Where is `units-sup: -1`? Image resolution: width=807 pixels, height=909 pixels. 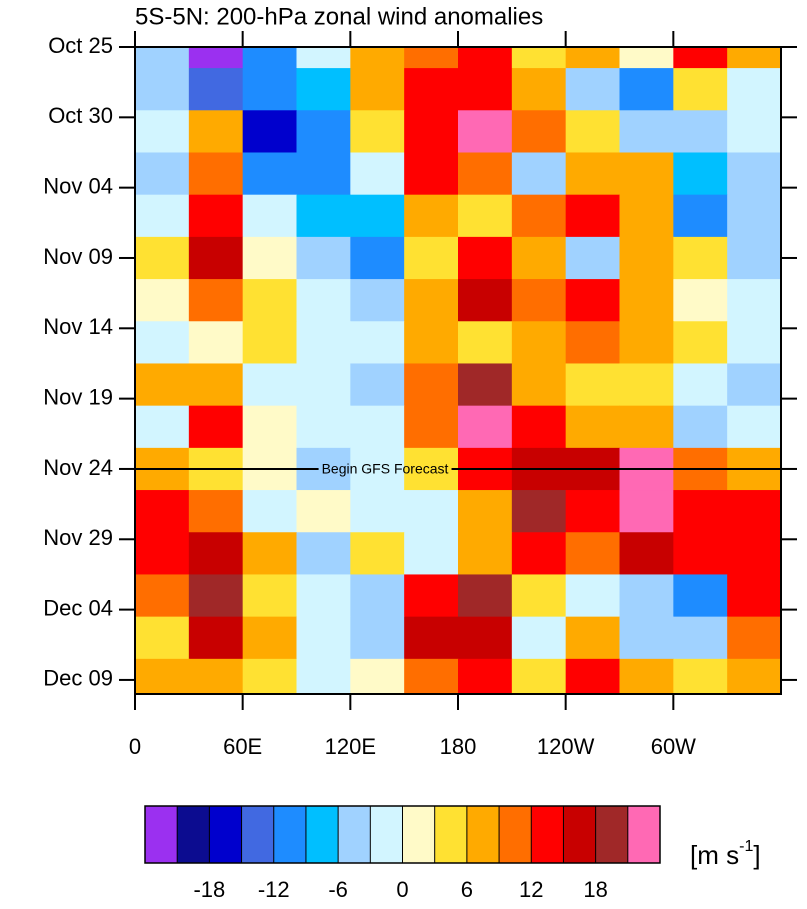 units-sup: -1 is located at coordinates (746, 846).